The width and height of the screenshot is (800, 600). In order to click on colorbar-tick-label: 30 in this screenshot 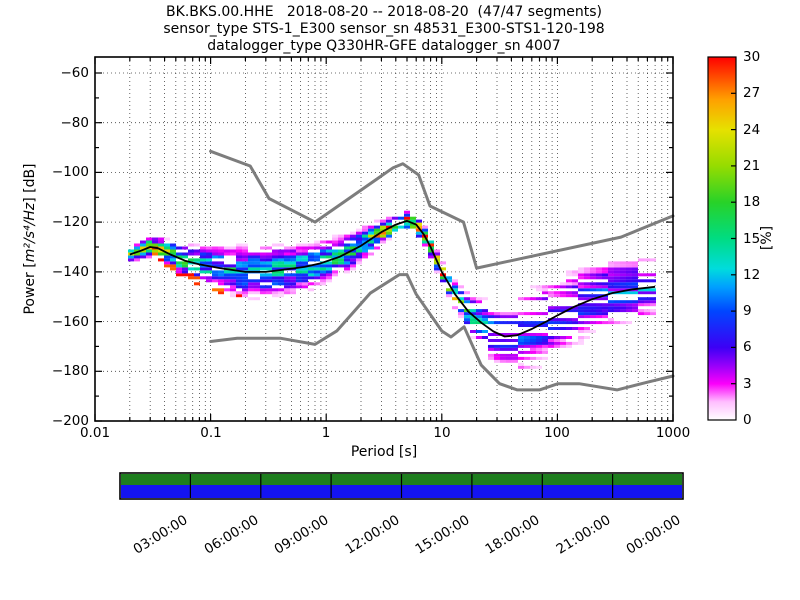, I will do `click(752, 57)`.